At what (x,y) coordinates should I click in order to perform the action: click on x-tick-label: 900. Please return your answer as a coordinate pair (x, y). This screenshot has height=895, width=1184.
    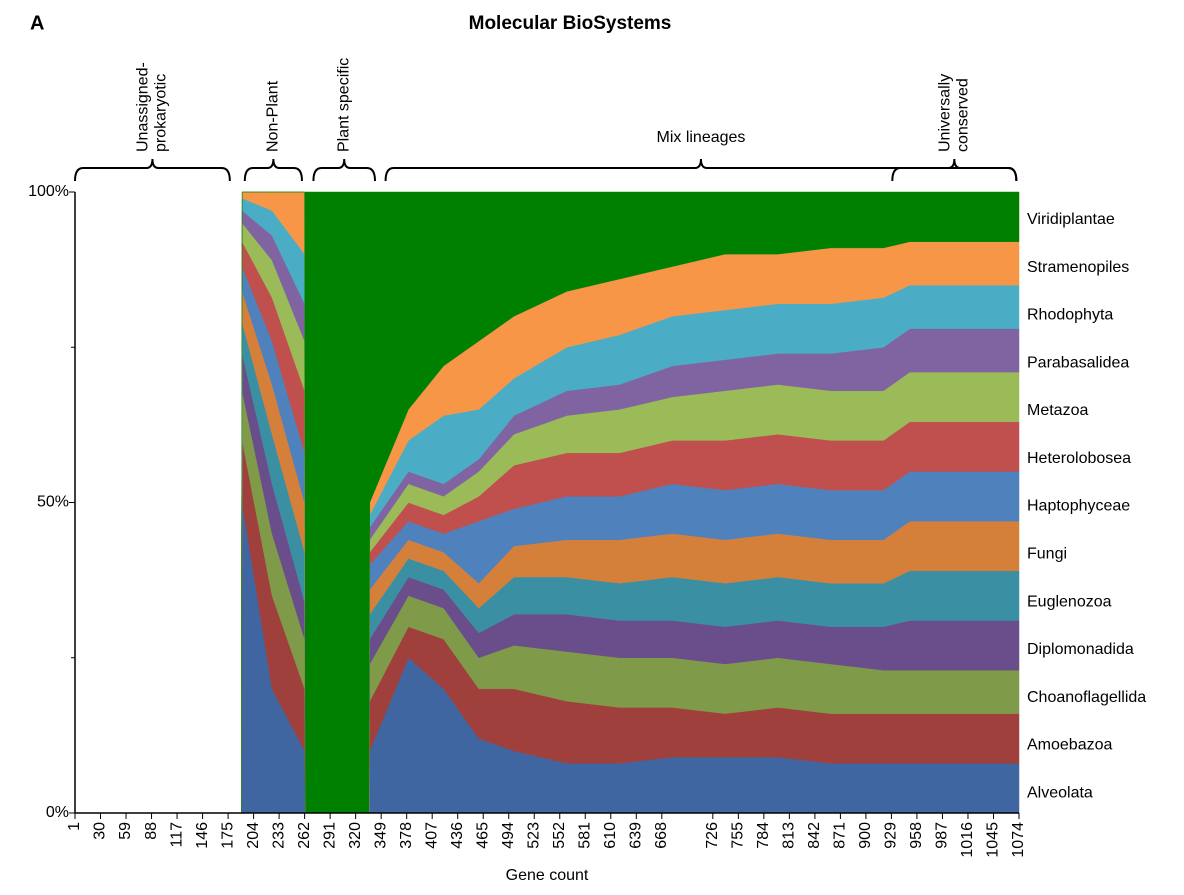
    Looking at the image, I should click on (865, 835).